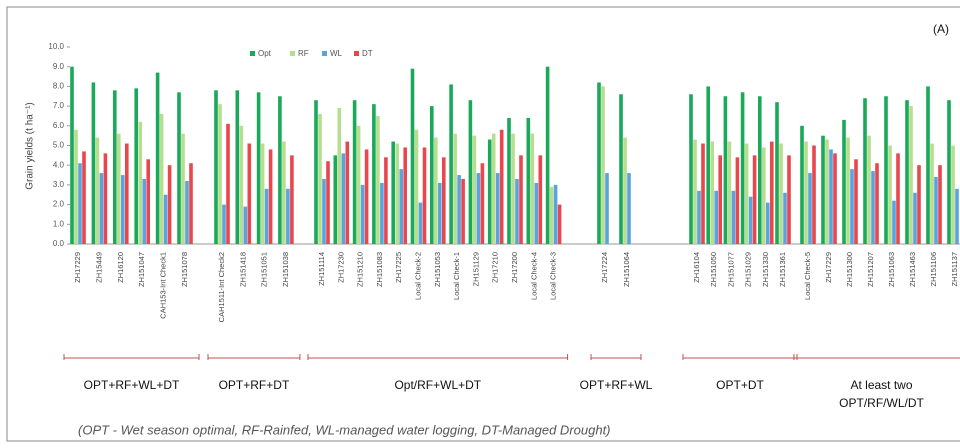 This screenshot has height=448, width=960. I want to click on x-tick-label: ZH151129, so click(475, 269).